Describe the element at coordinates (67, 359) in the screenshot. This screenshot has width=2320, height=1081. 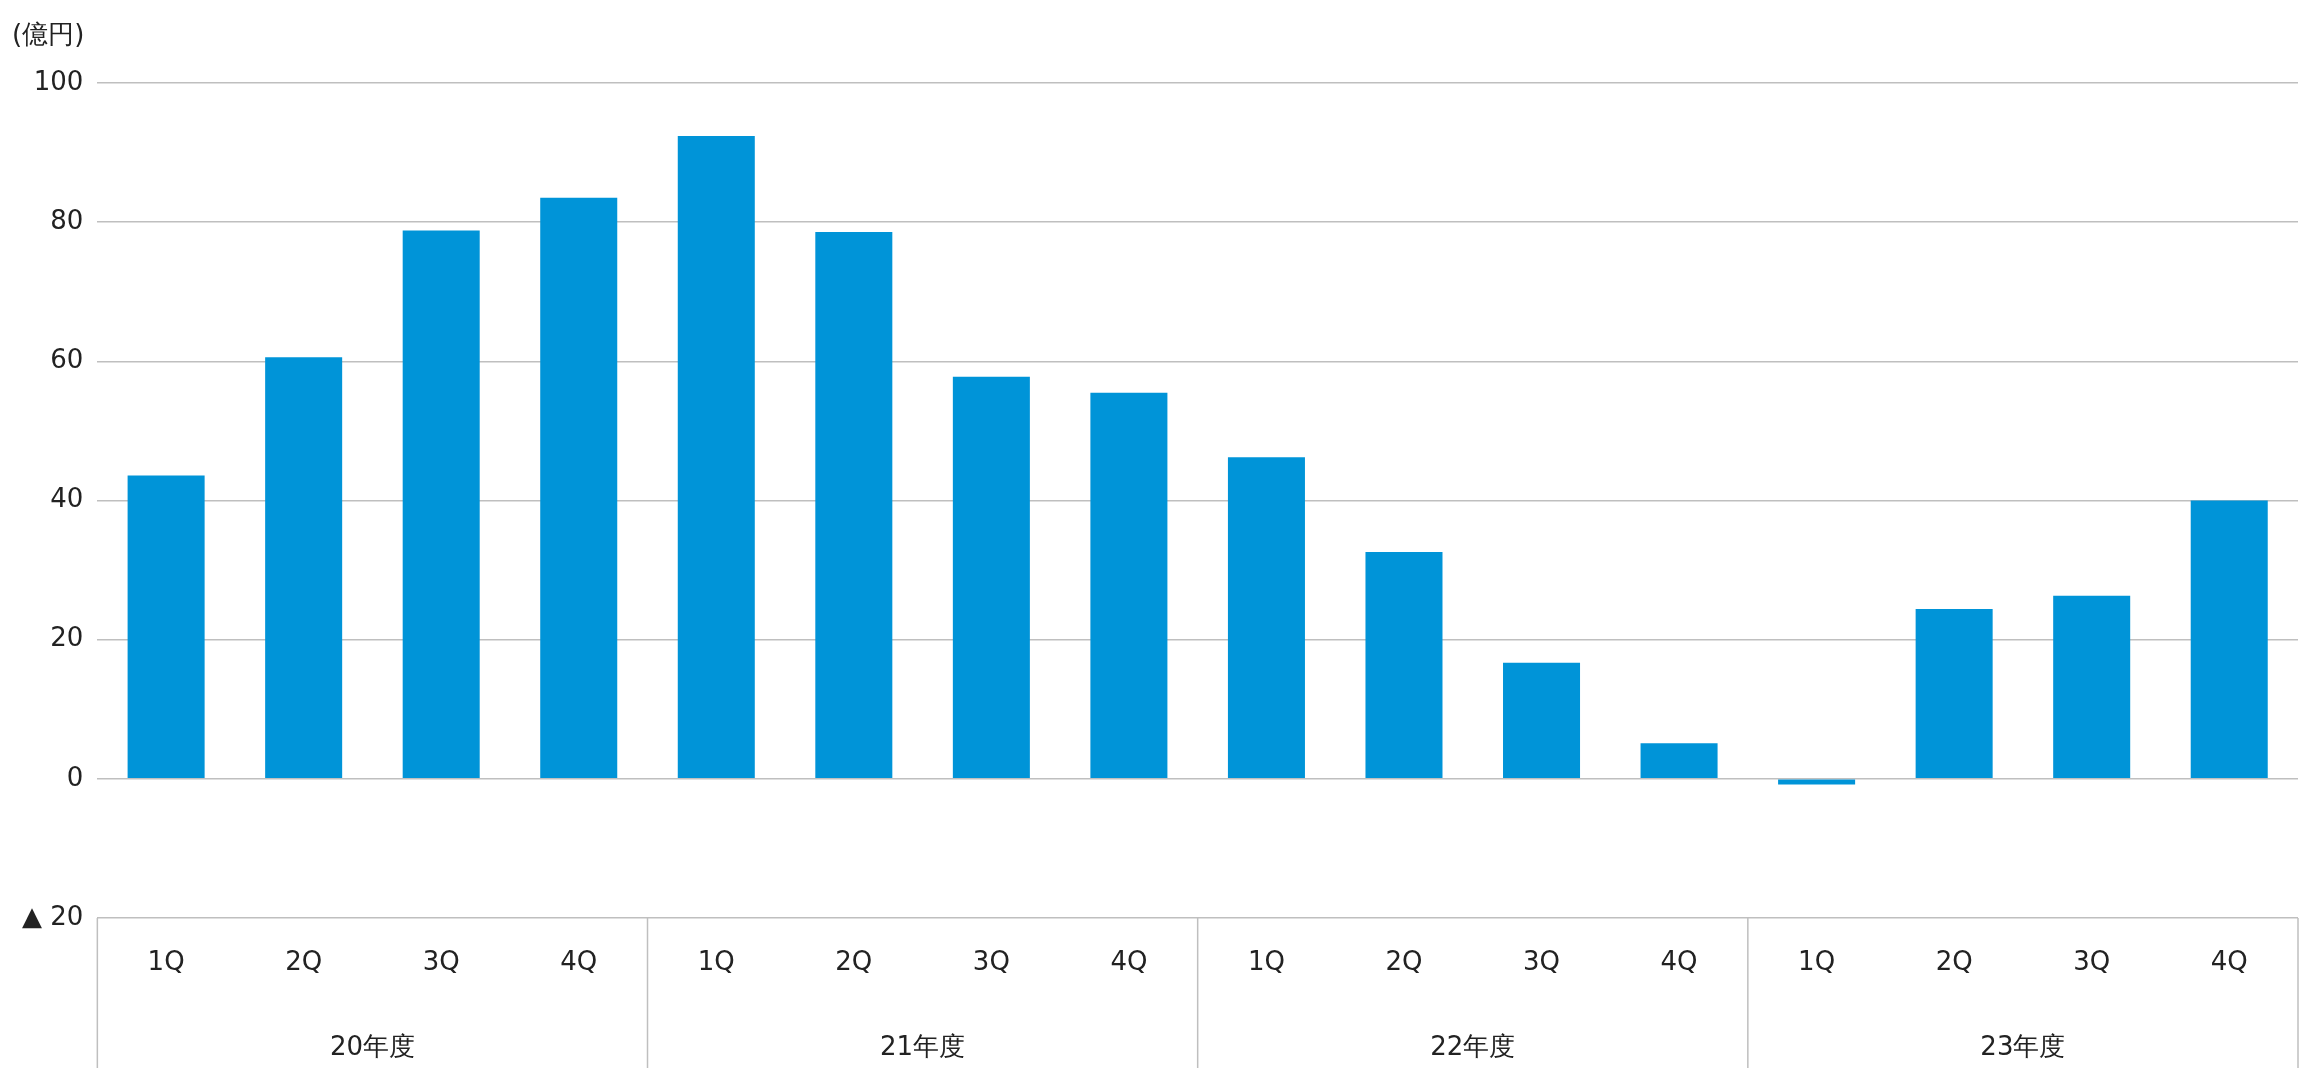
I see `y-tick-label: 60` at that location.